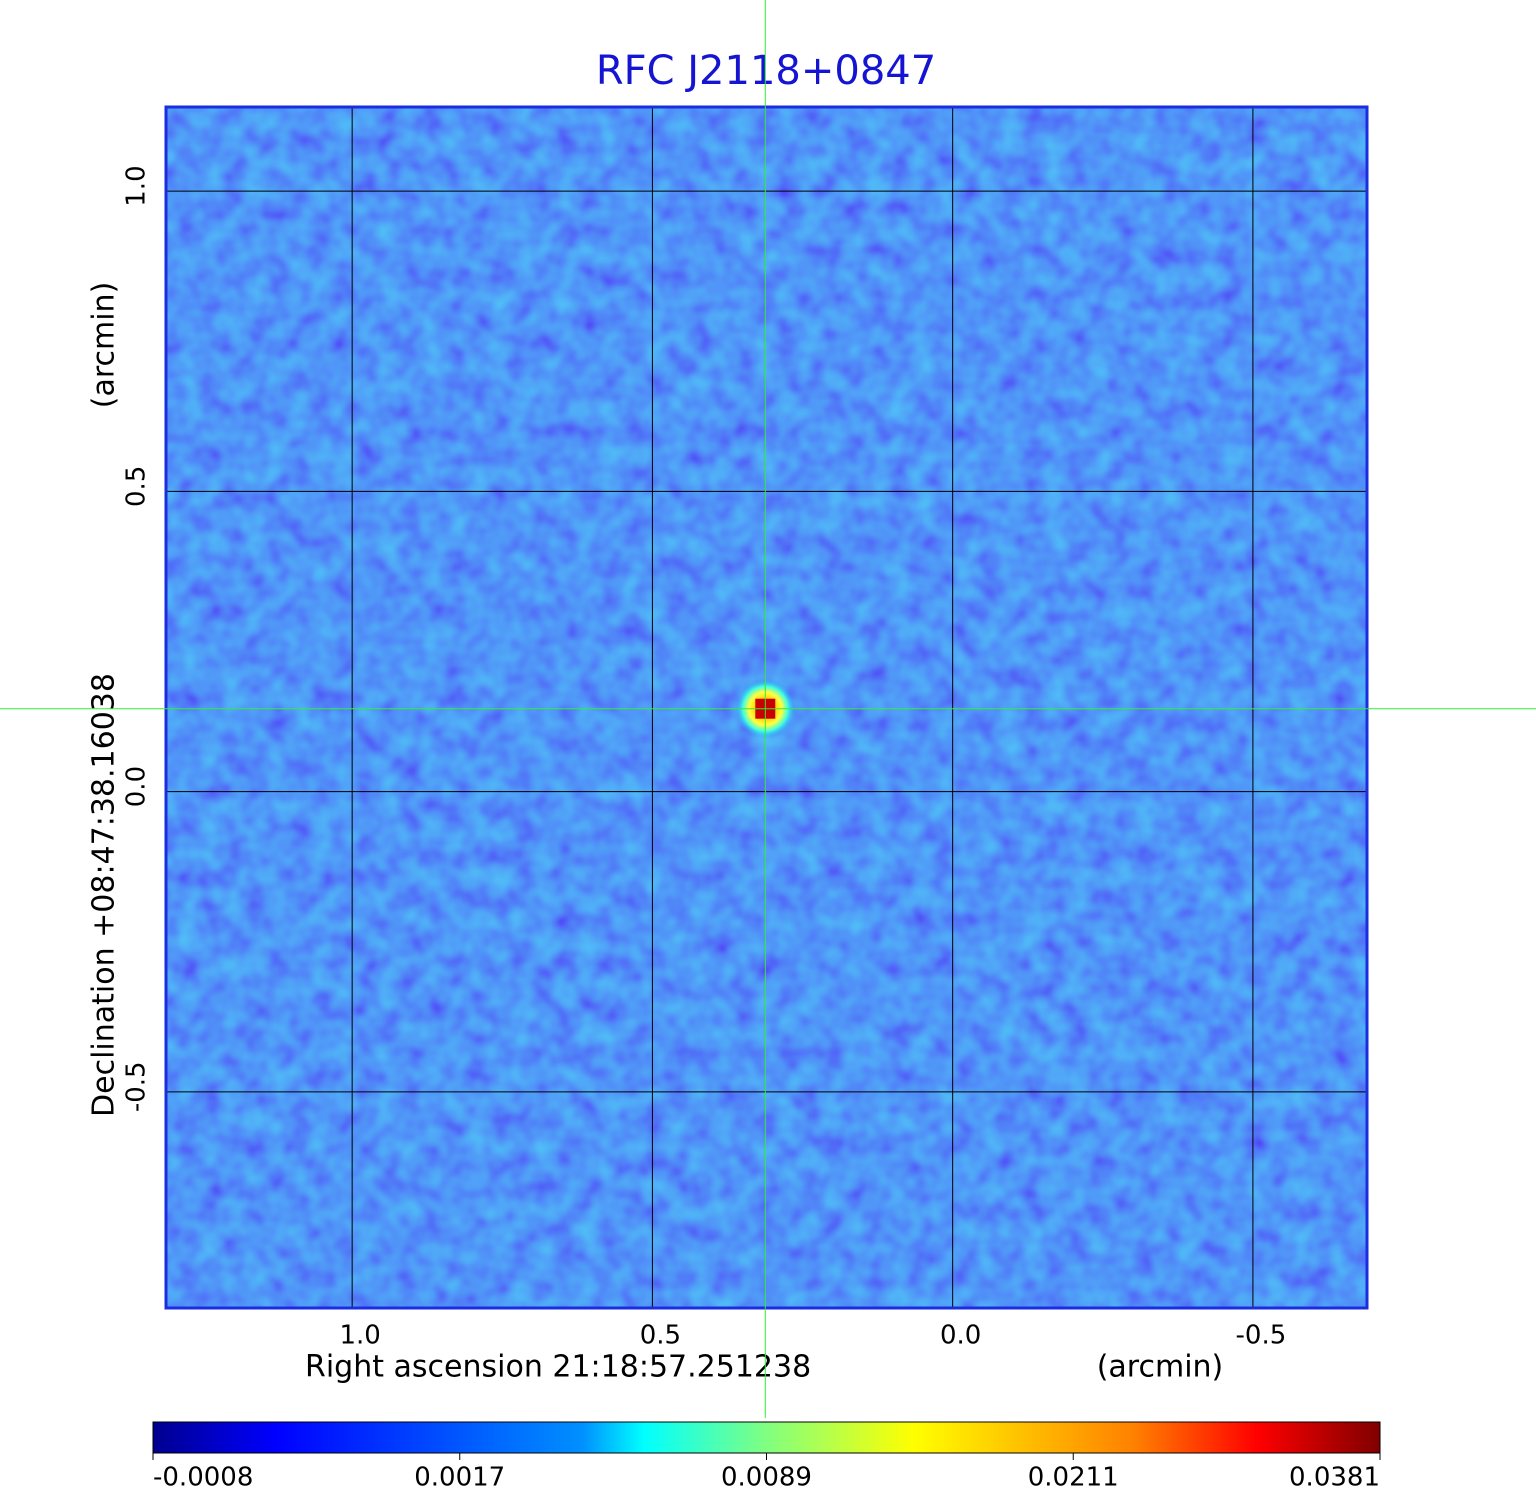 This screenshot has height=1511, width=1536. What do you see at coordinates (137, 786) in the screenshot?
I see `y-tick-label: 0.0` at bounding box center [137, 786].